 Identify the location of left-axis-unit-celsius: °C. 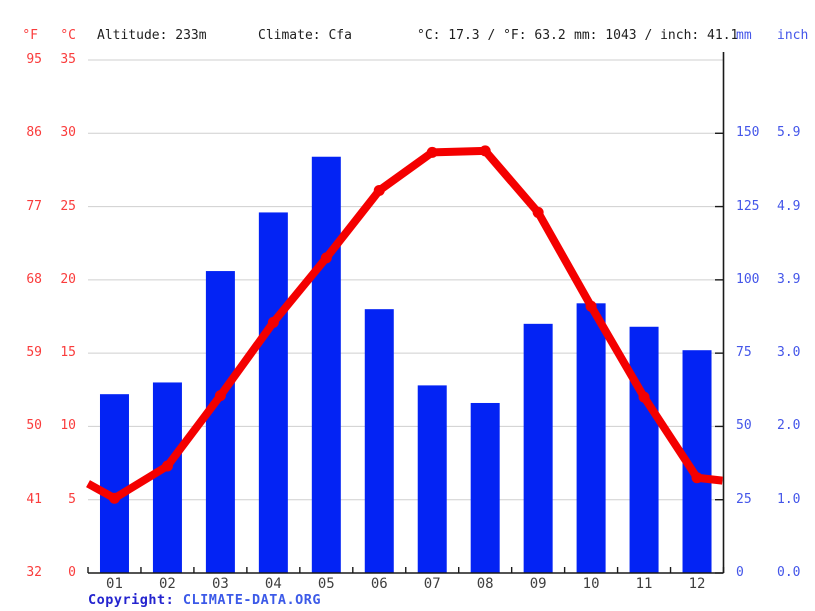
(68, 35).